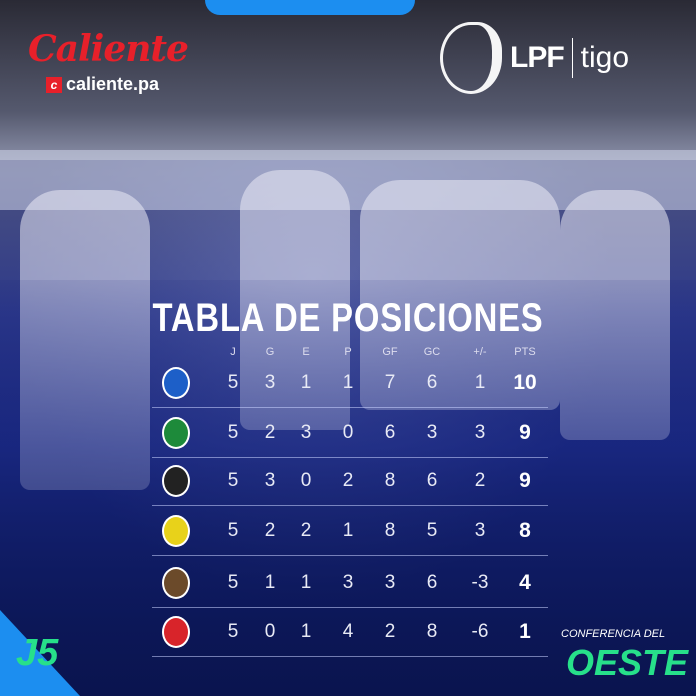 The width and height of the screenshot is (696, 696). What do you see at coordinates (37, 653) in the screenshot?
I see `matchday-label: J5` at bounding box center [37, 653].